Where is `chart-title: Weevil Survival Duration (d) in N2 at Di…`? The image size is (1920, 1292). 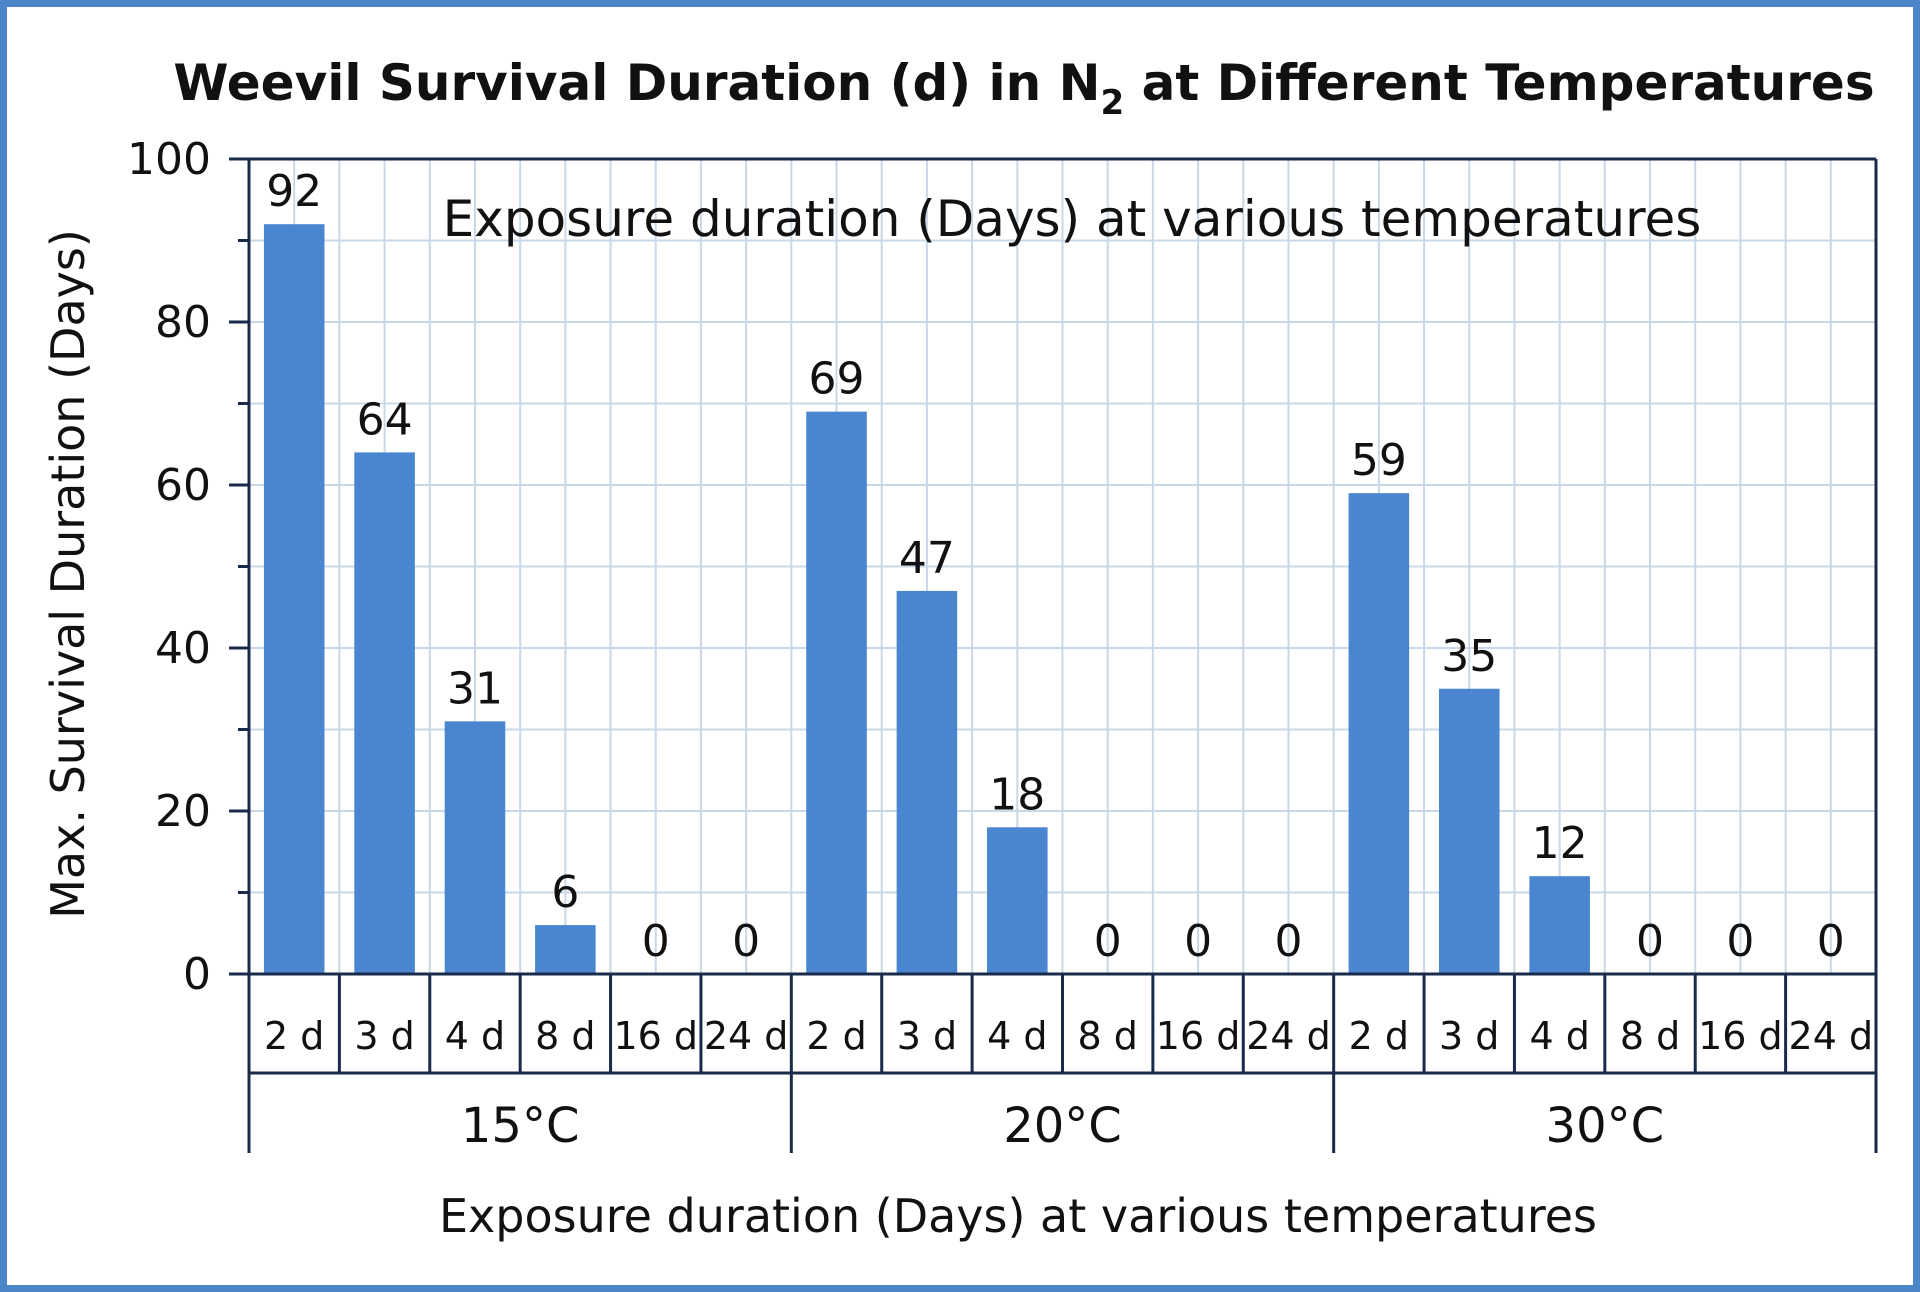
chart-title: Weevil Survival Duration (d) in N2 at Di… is located at coordinates (1023, 88).